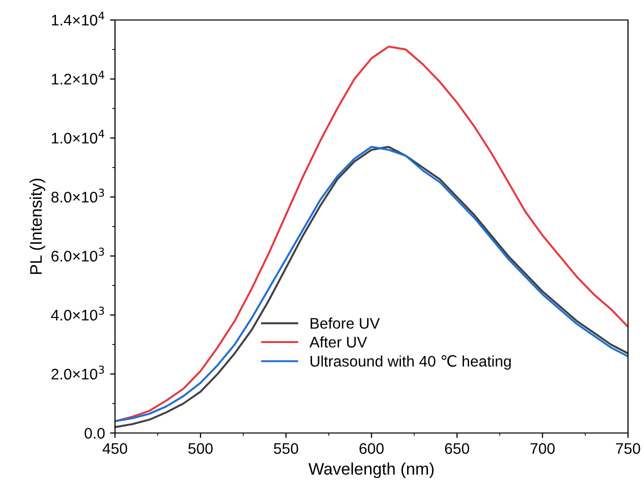 This screenshot has width=644, height=499. Describe the element at coordinates (345, 323) in the screenshot. I see `legend-label: Before UV` at that location.